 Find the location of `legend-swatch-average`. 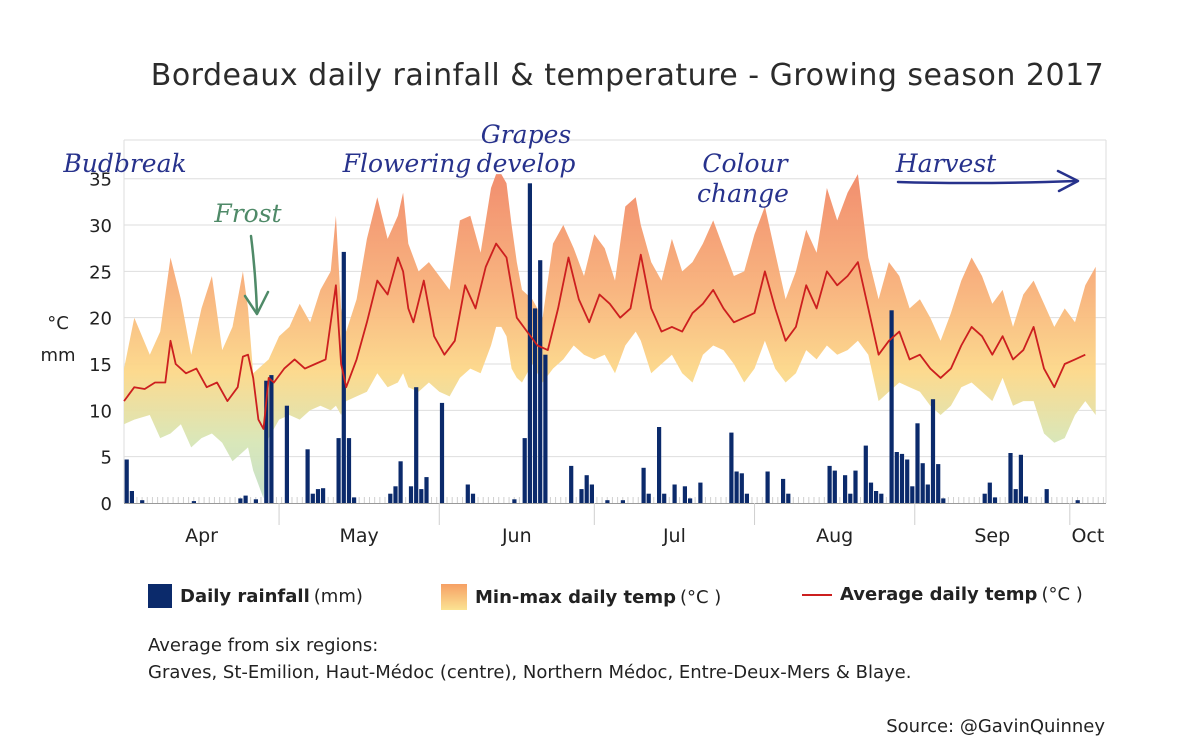

legend-swatch-average is located at coordinates (817, 594).